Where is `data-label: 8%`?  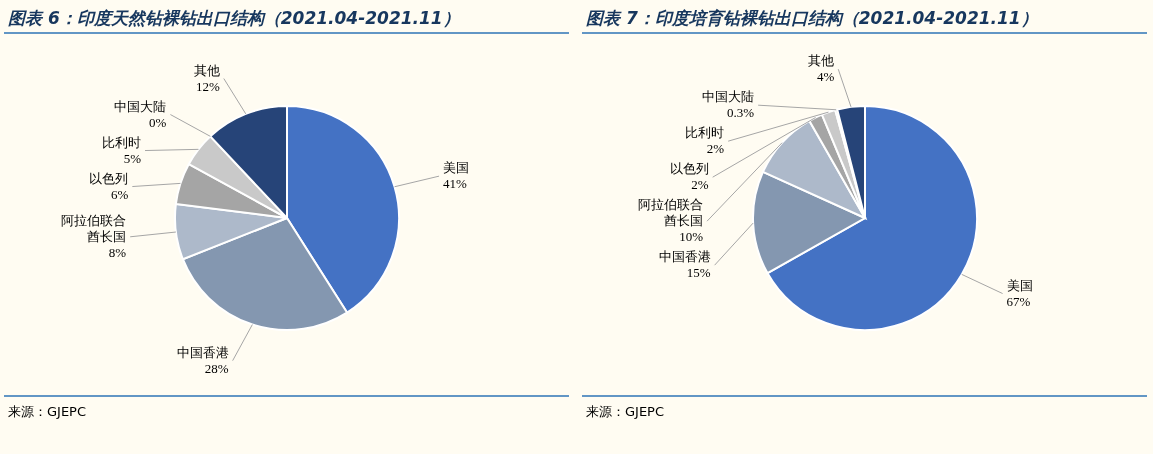 data-label: 8% is located at coordinates (117, 252).